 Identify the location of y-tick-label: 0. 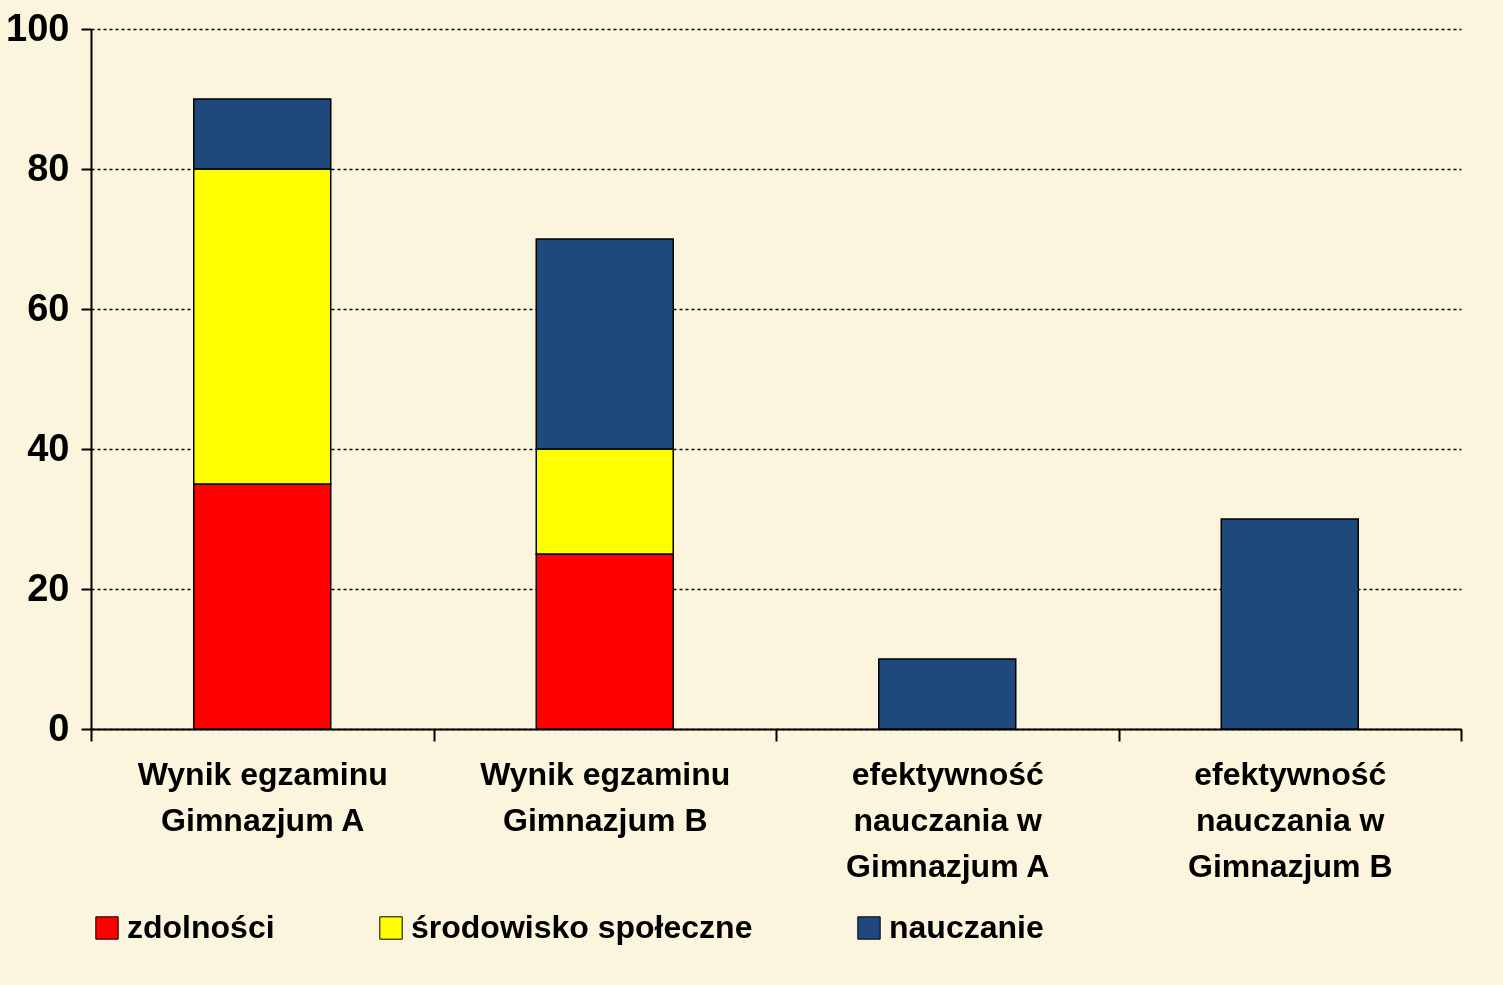
(59, 727).